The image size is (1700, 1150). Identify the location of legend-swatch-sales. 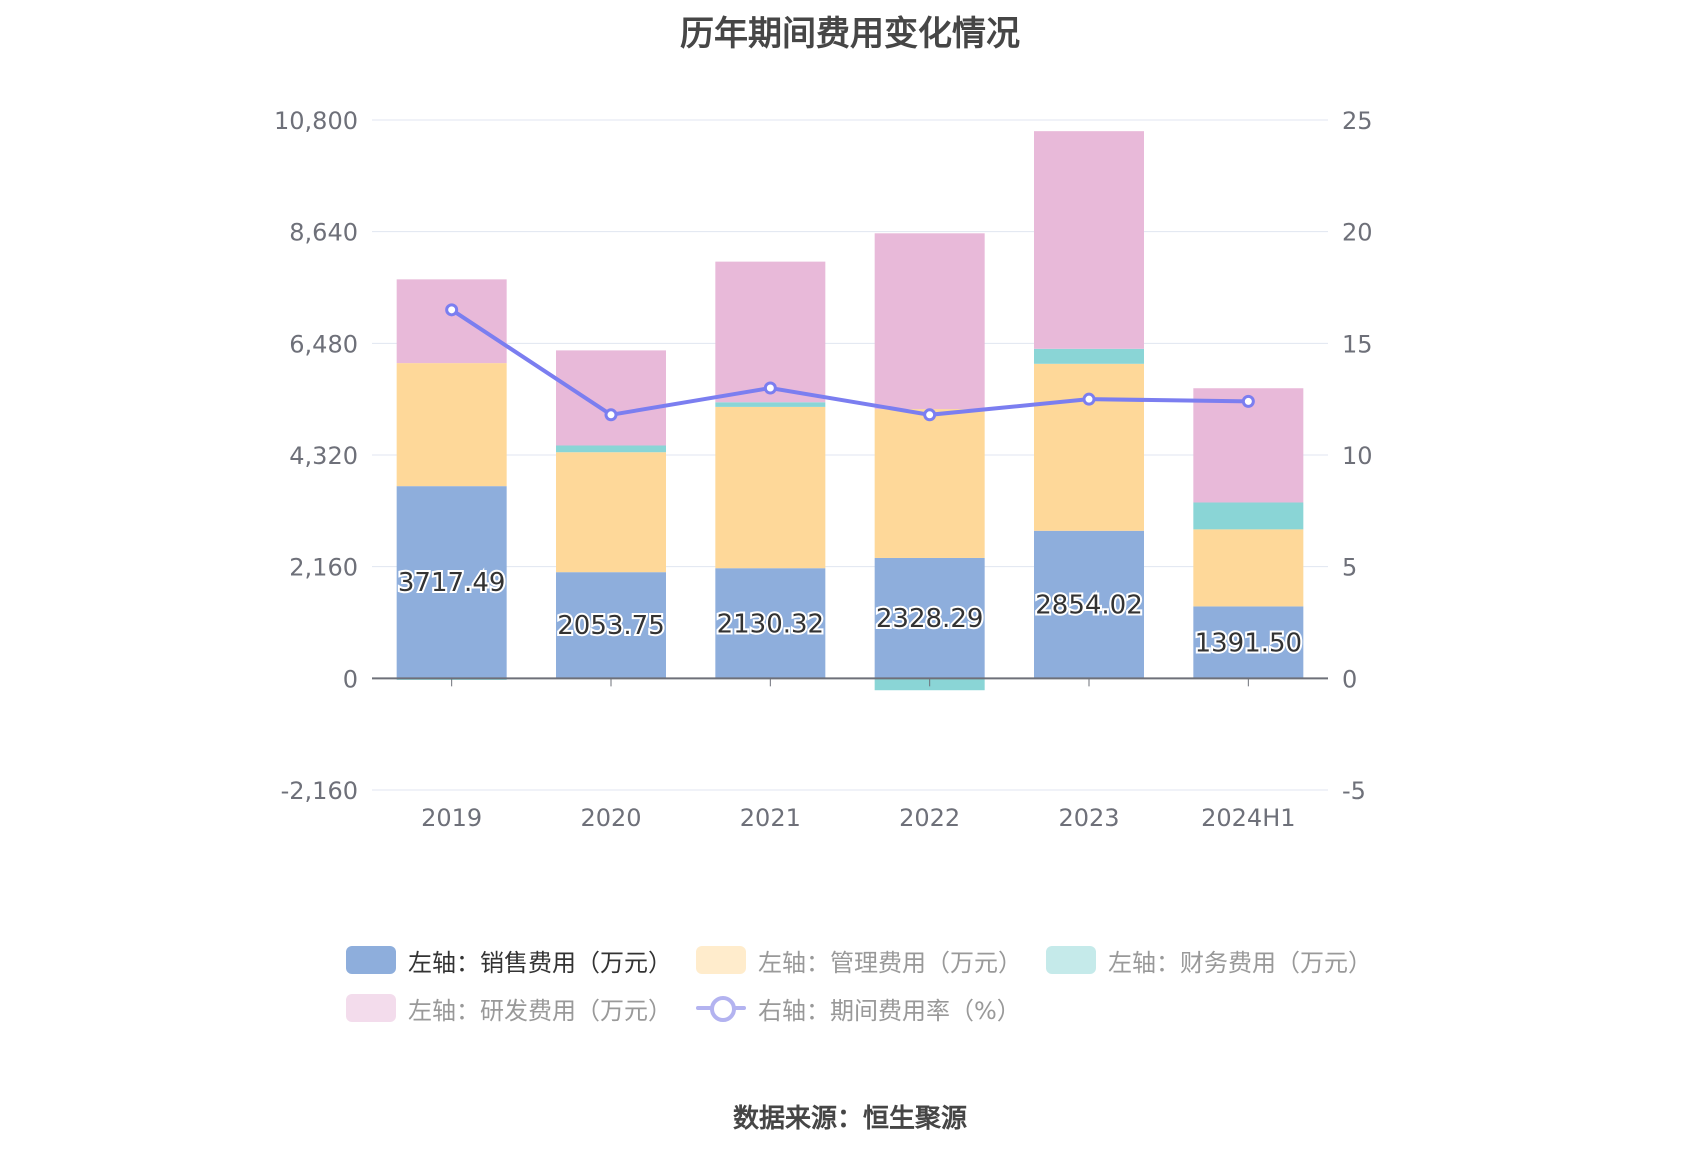
(371, 960).